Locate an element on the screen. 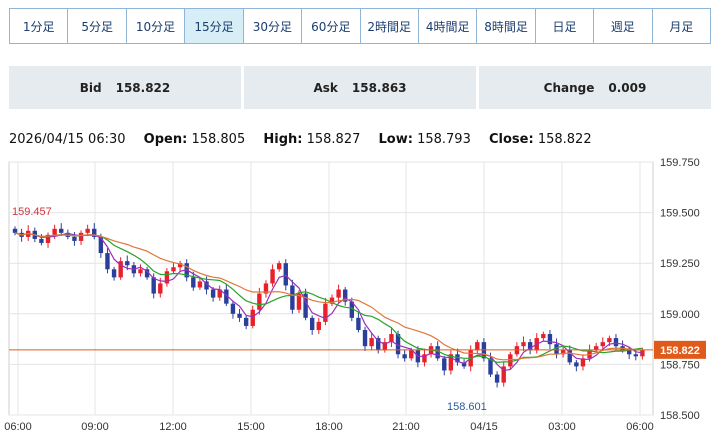 Image resolution: width=720 pixels, height=435 pixels. tab-2hour: 2時間足 is located at coordinates (389, 26).